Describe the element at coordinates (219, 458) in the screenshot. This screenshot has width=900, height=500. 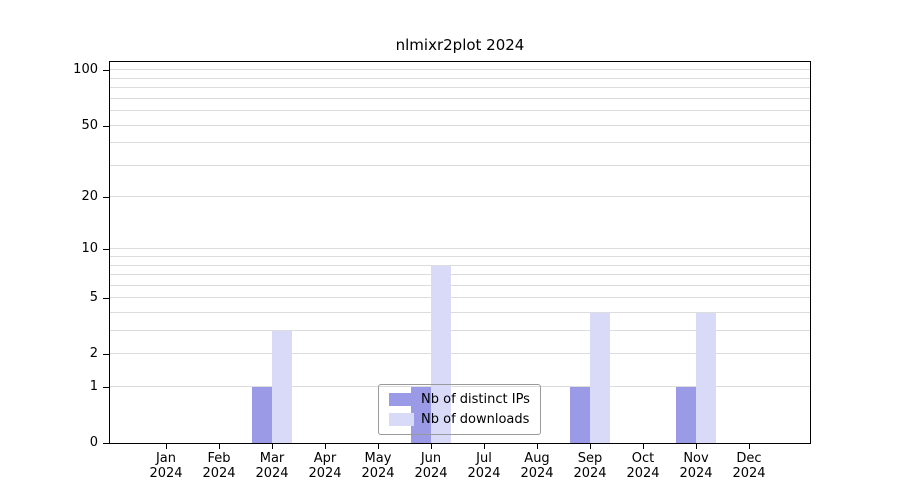
I see `x-tick-month: Feb` at that location.